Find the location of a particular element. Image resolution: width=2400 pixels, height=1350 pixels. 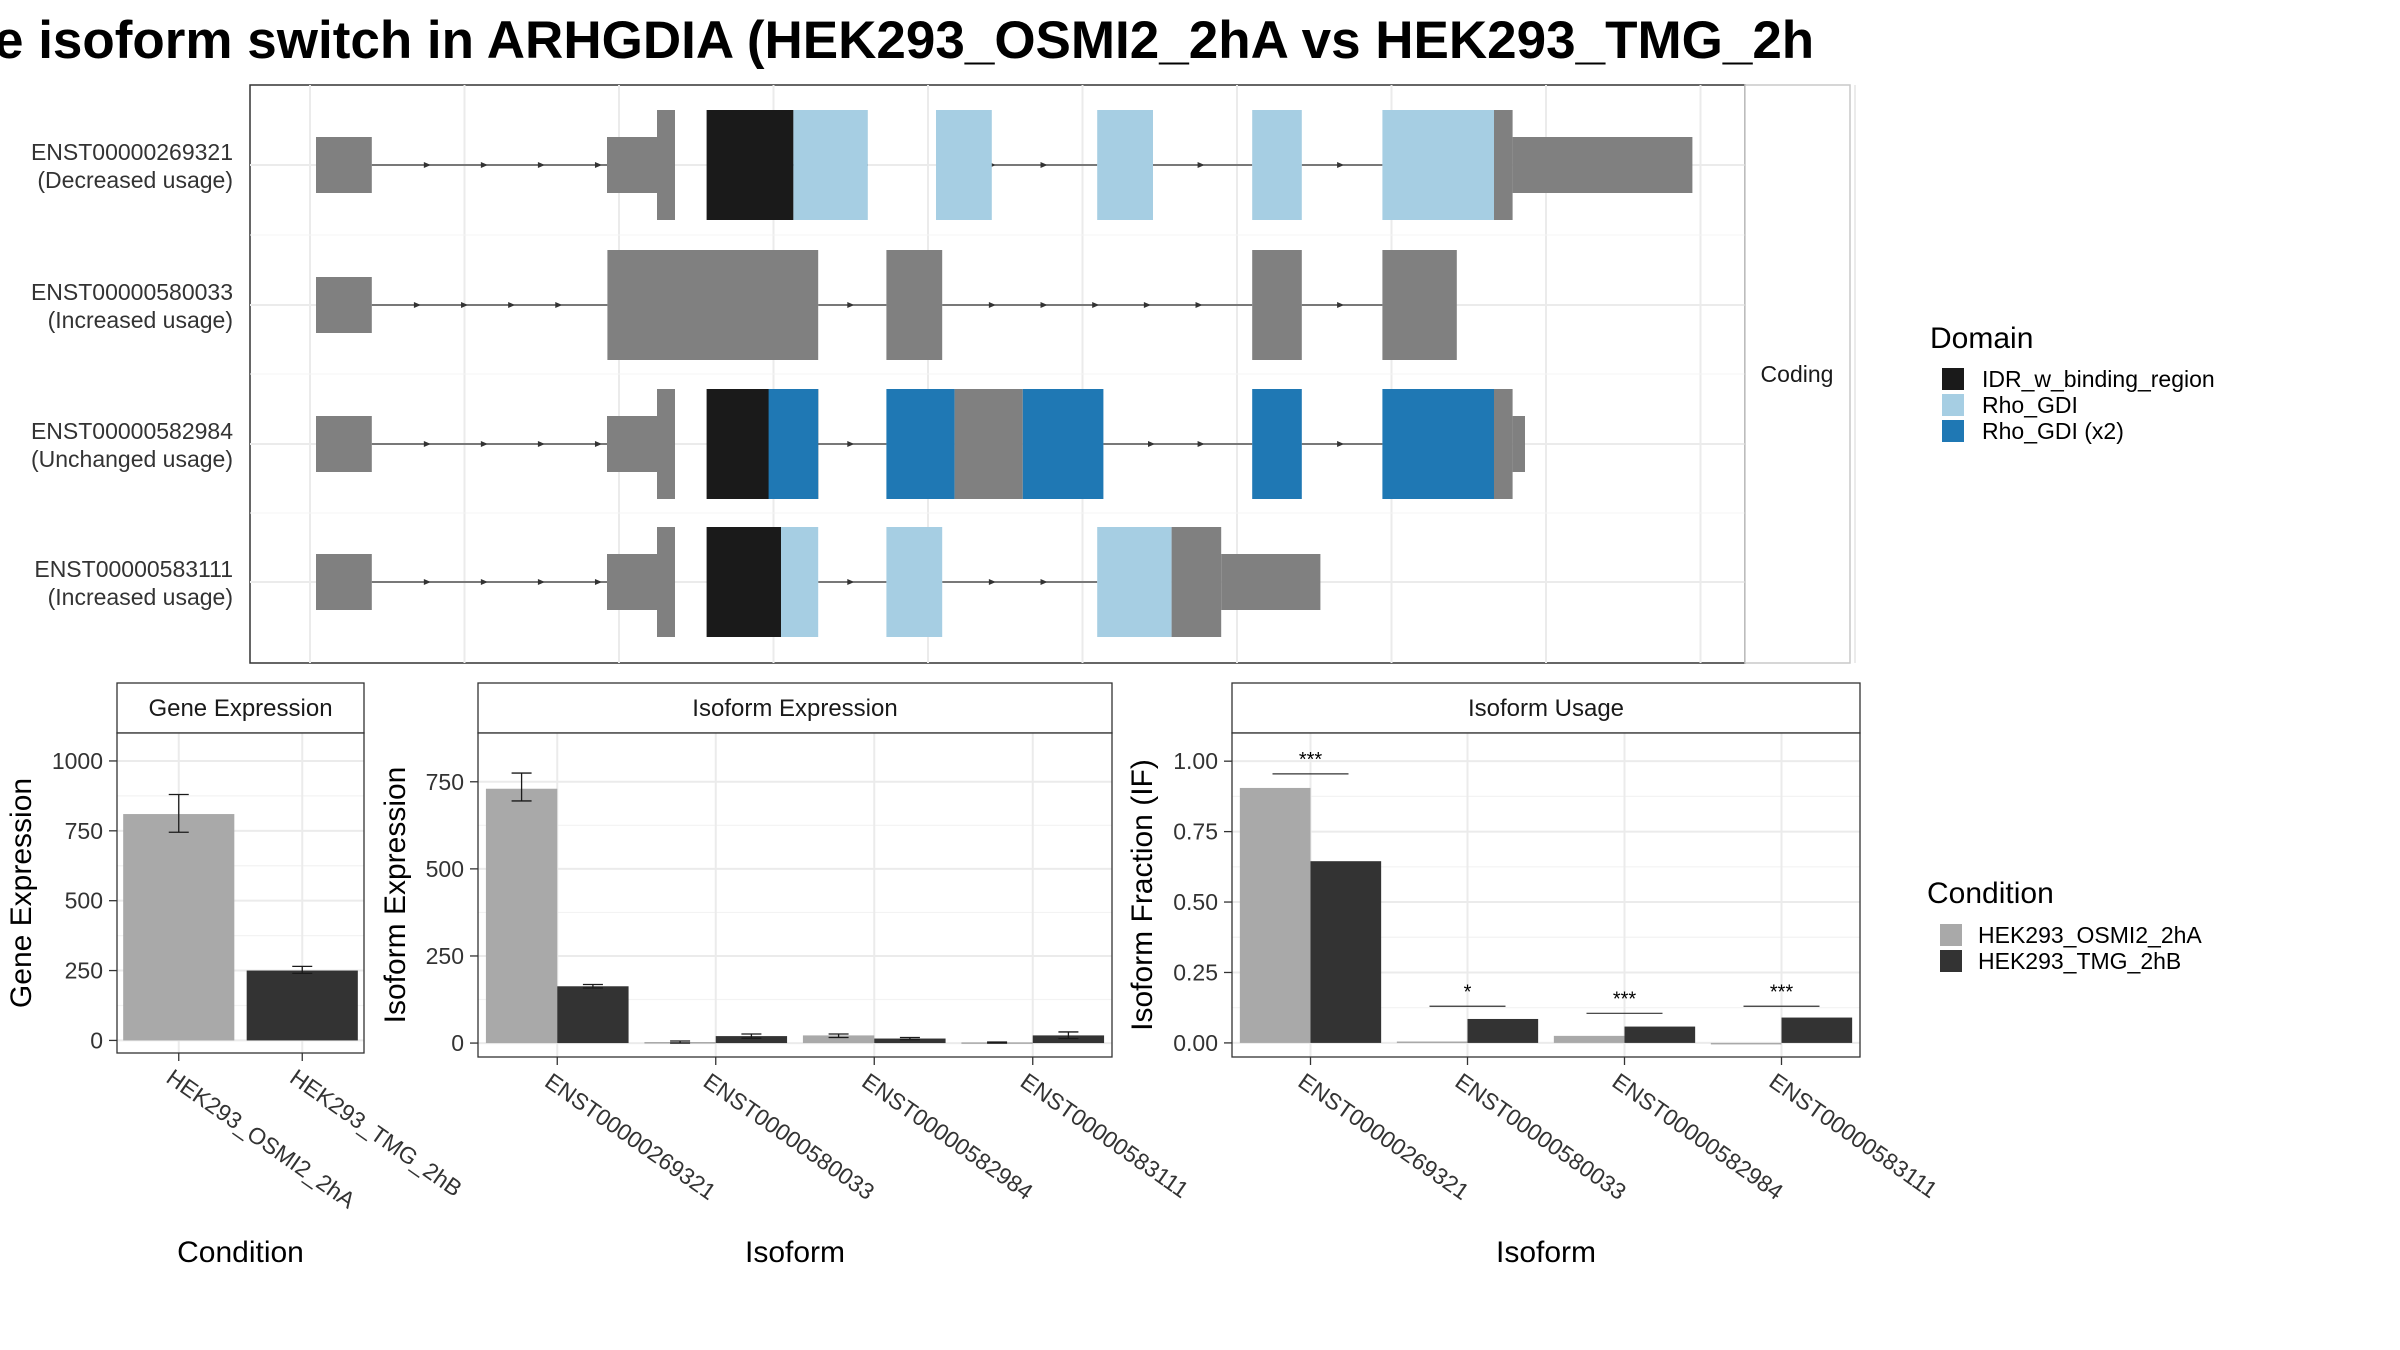

chart-title: Isoform Expression is located at coordinates (794, 708).